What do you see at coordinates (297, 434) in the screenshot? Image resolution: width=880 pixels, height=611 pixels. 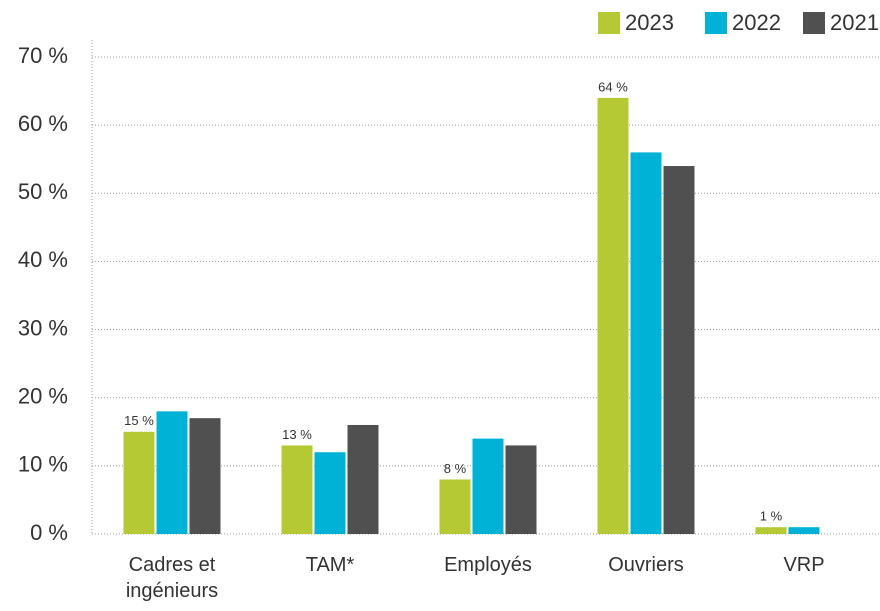 I see `value-label: 13 %` at bounding box center [297, 434].